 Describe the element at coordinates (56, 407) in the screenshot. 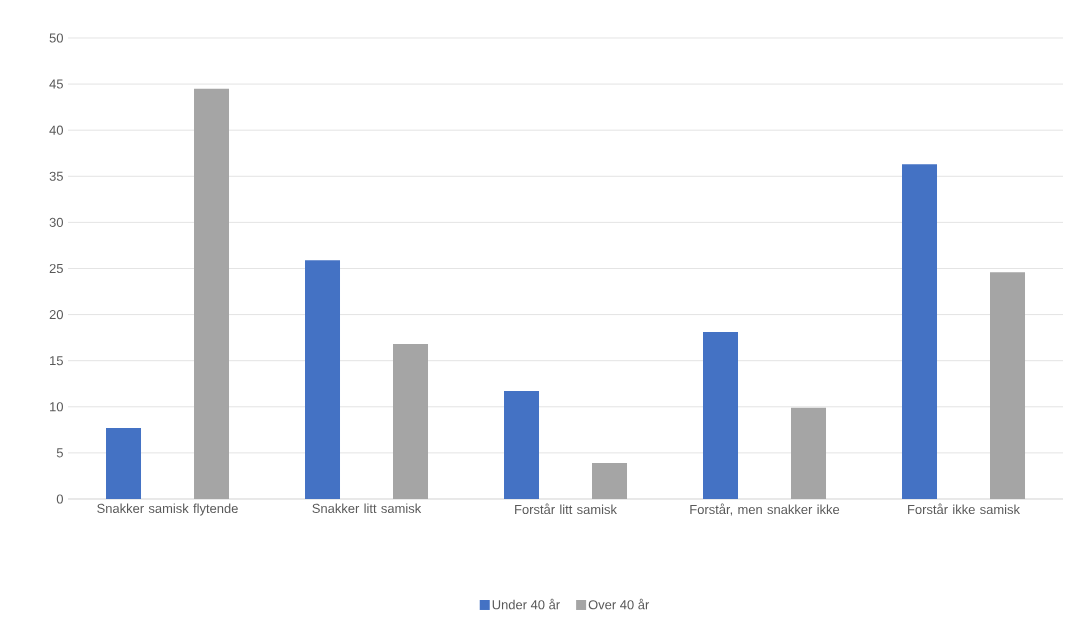

I see `y-tick-label: 10` at that location.